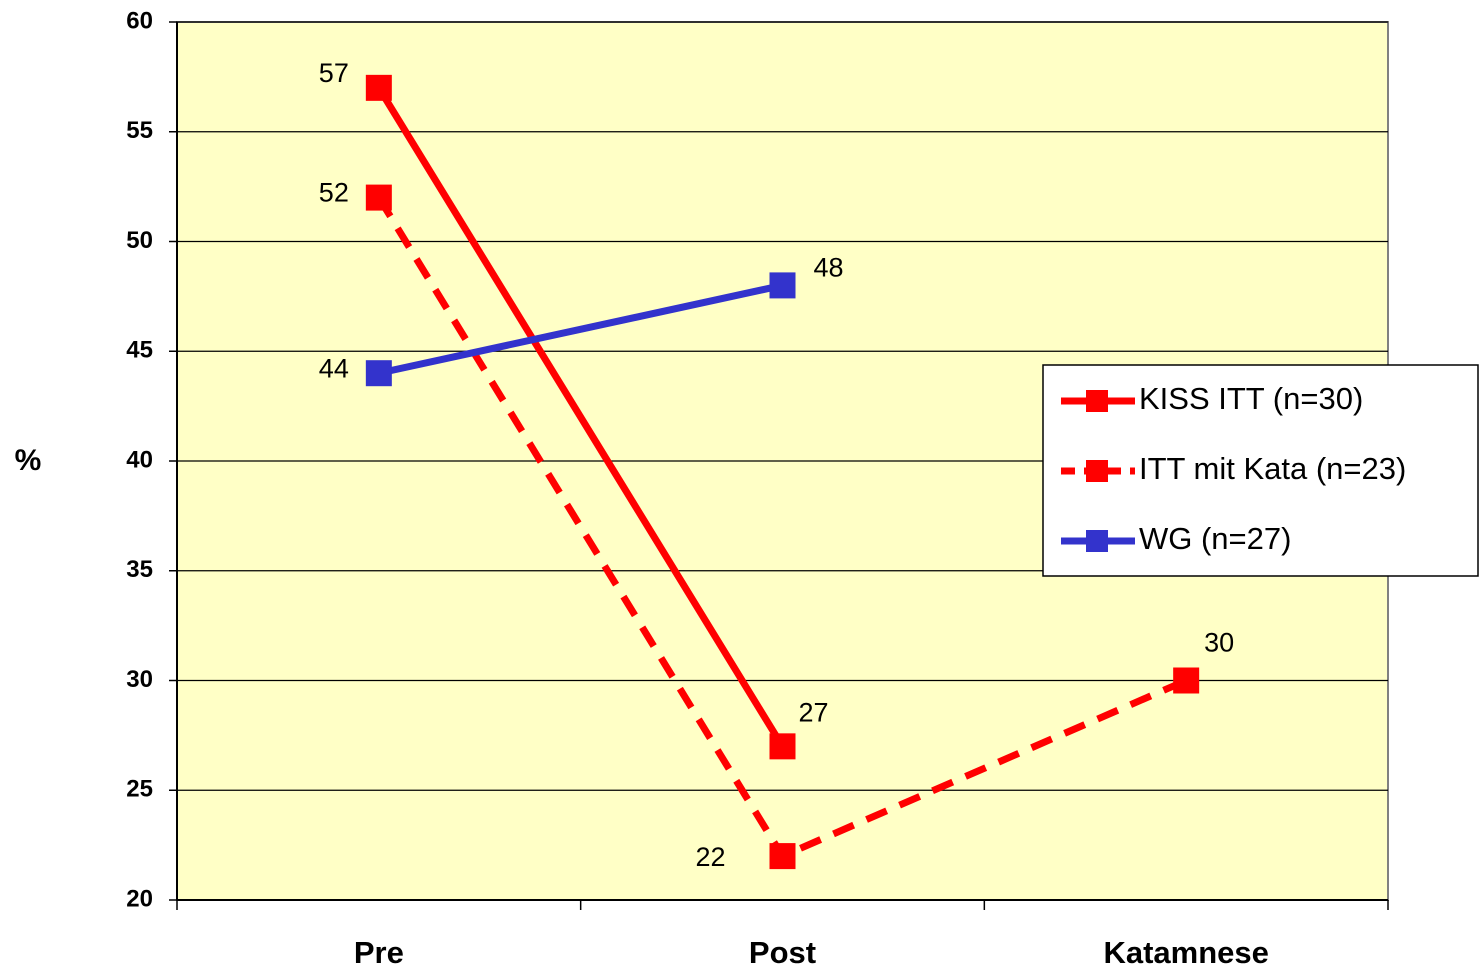  I want to click on y-tick-label: 35, so click(139, 569).